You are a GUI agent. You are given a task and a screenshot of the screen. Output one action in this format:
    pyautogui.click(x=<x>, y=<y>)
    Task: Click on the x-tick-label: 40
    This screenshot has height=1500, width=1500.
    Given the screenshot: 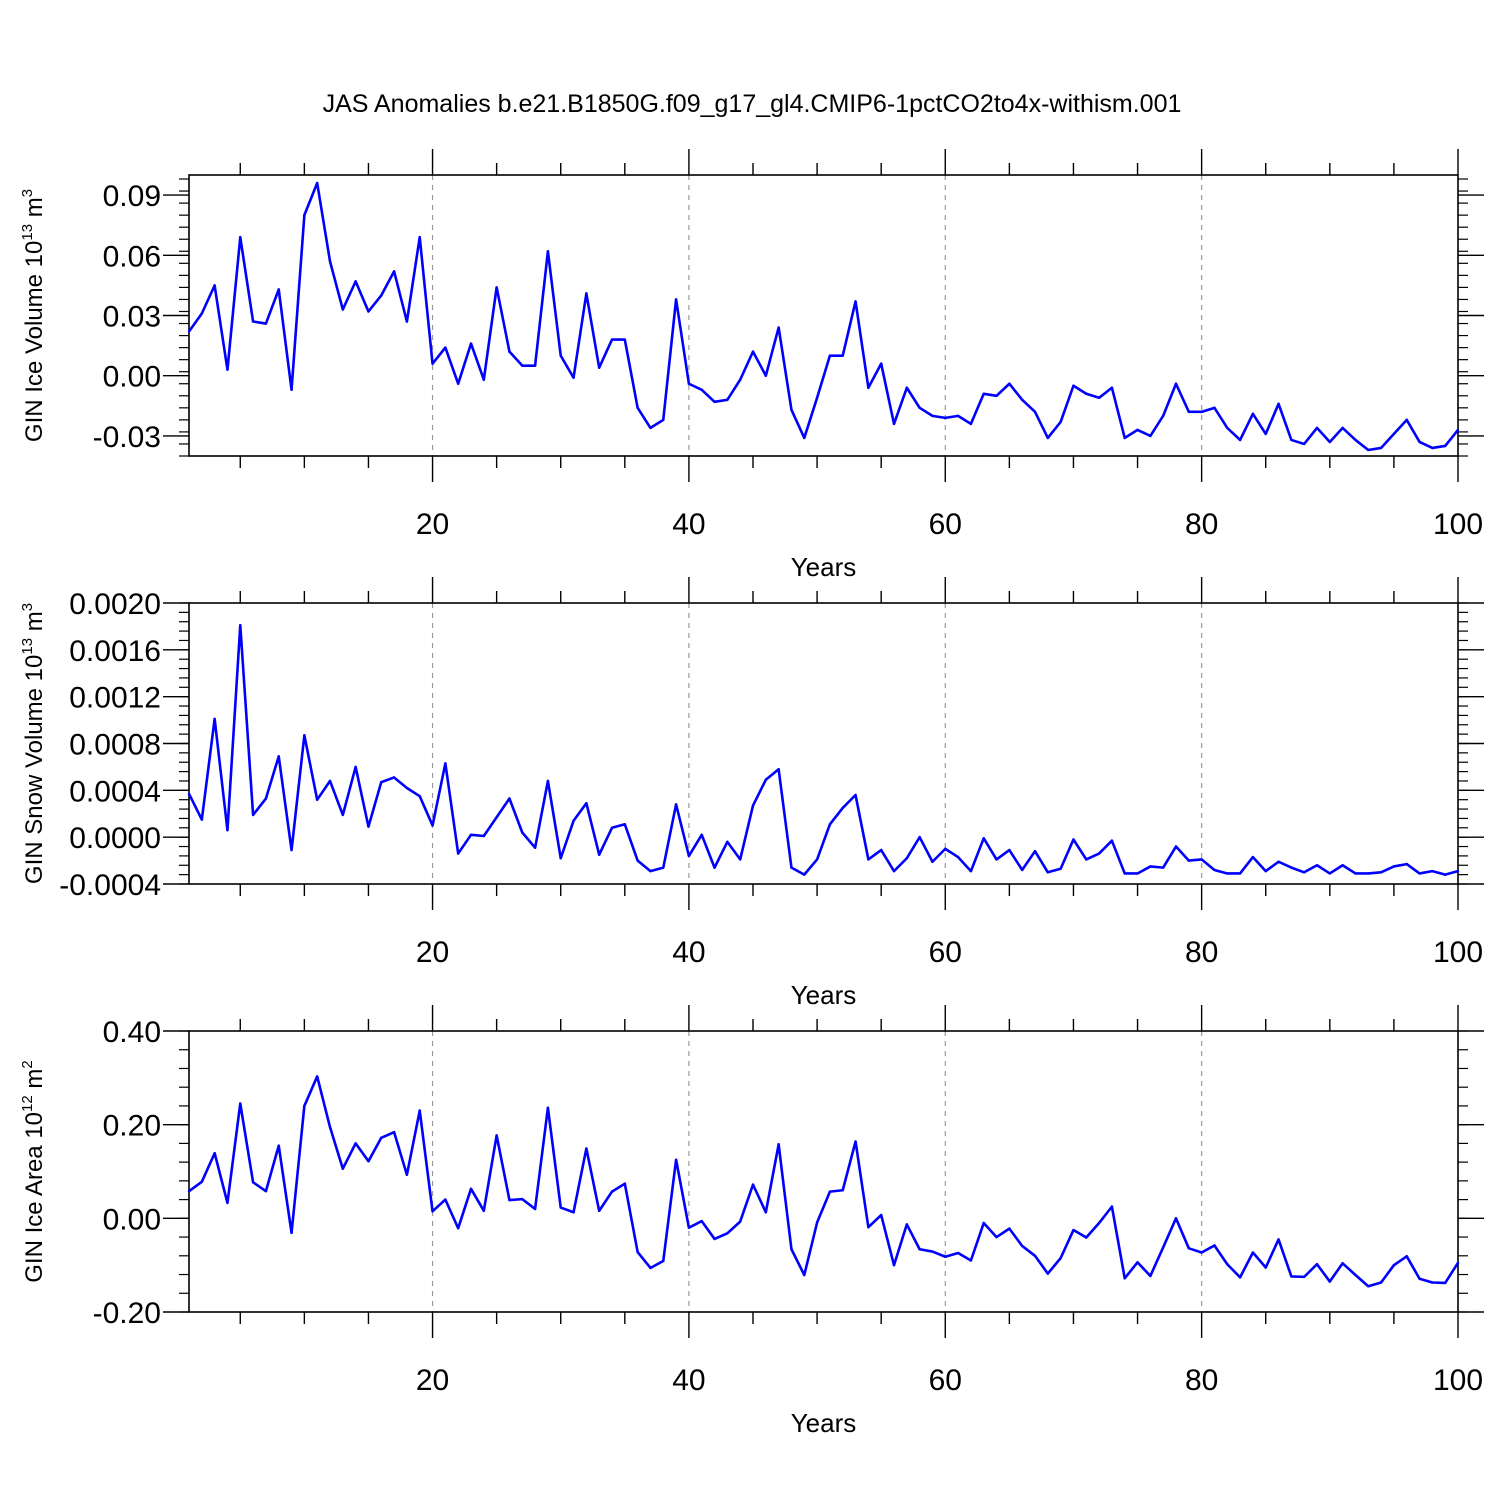 What is the action you would take?
    pyautogui.click(x=688, y=952)
    